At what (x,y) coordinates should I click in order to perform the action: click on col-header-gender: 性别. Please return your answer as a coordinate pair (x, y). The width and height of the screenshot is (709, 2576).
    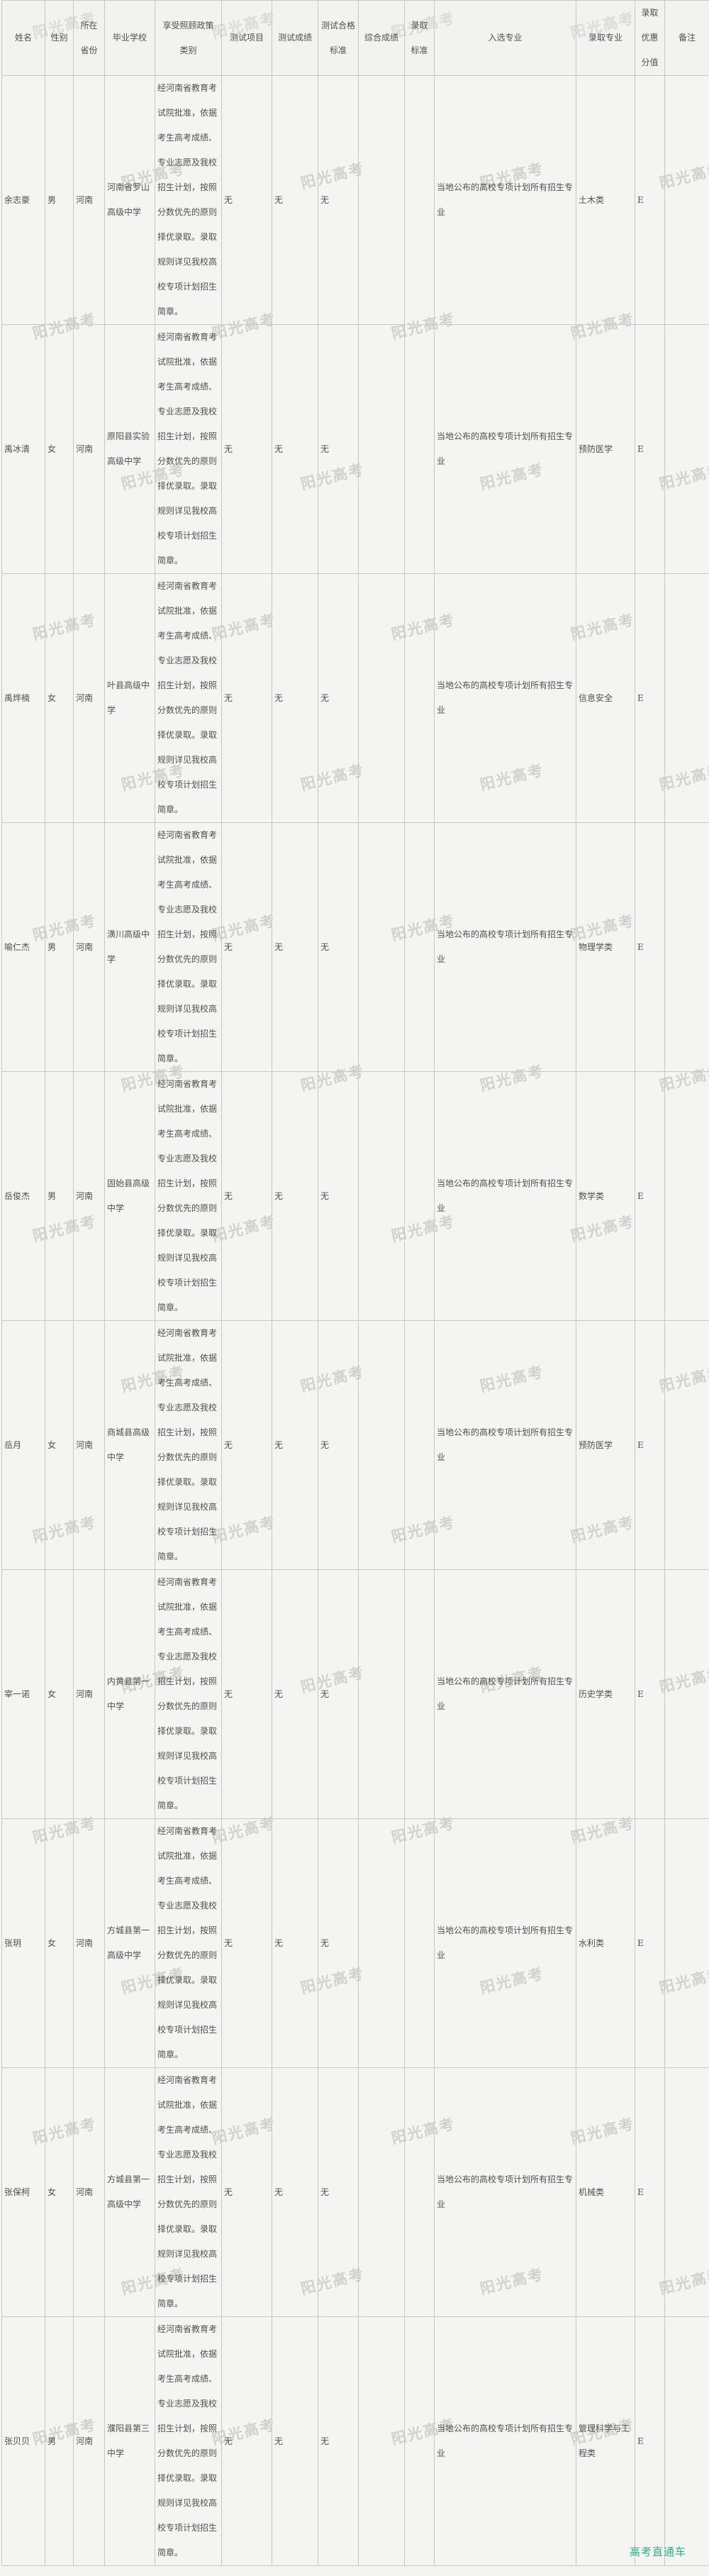
    Looking at the image, I should click on (59, 38).